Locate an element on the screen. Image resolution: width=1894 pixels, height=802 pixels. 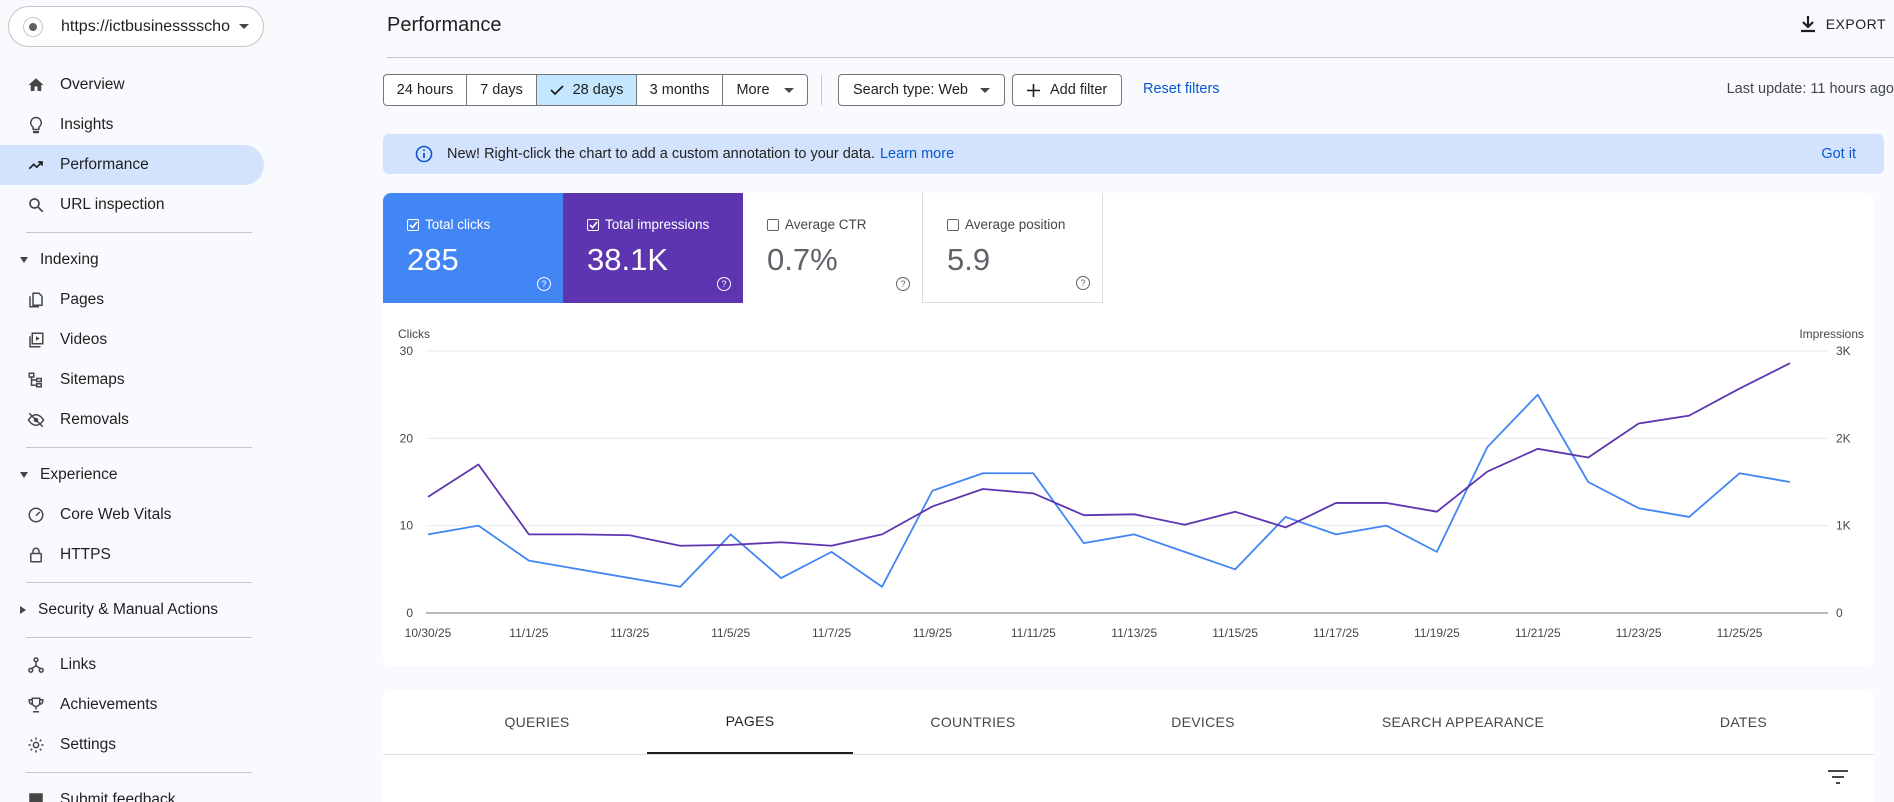
sidebar-section-indexing: Indexing is located at coordinates (132, 260).